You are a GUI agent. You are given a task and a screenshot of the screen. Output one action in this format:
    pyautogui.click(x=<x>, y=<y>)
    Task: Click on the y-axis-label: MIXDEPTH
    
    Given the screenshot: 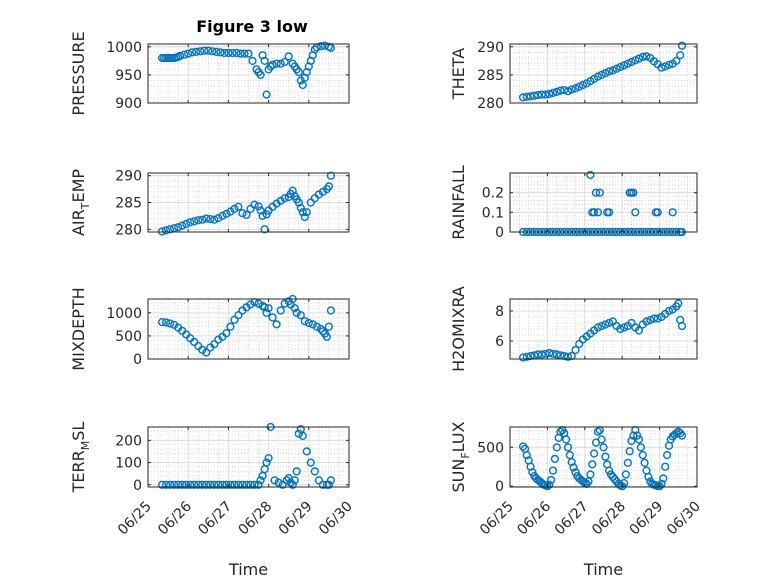 What is the action you would take?
    pyautogui.click(x=78, y=328)
    